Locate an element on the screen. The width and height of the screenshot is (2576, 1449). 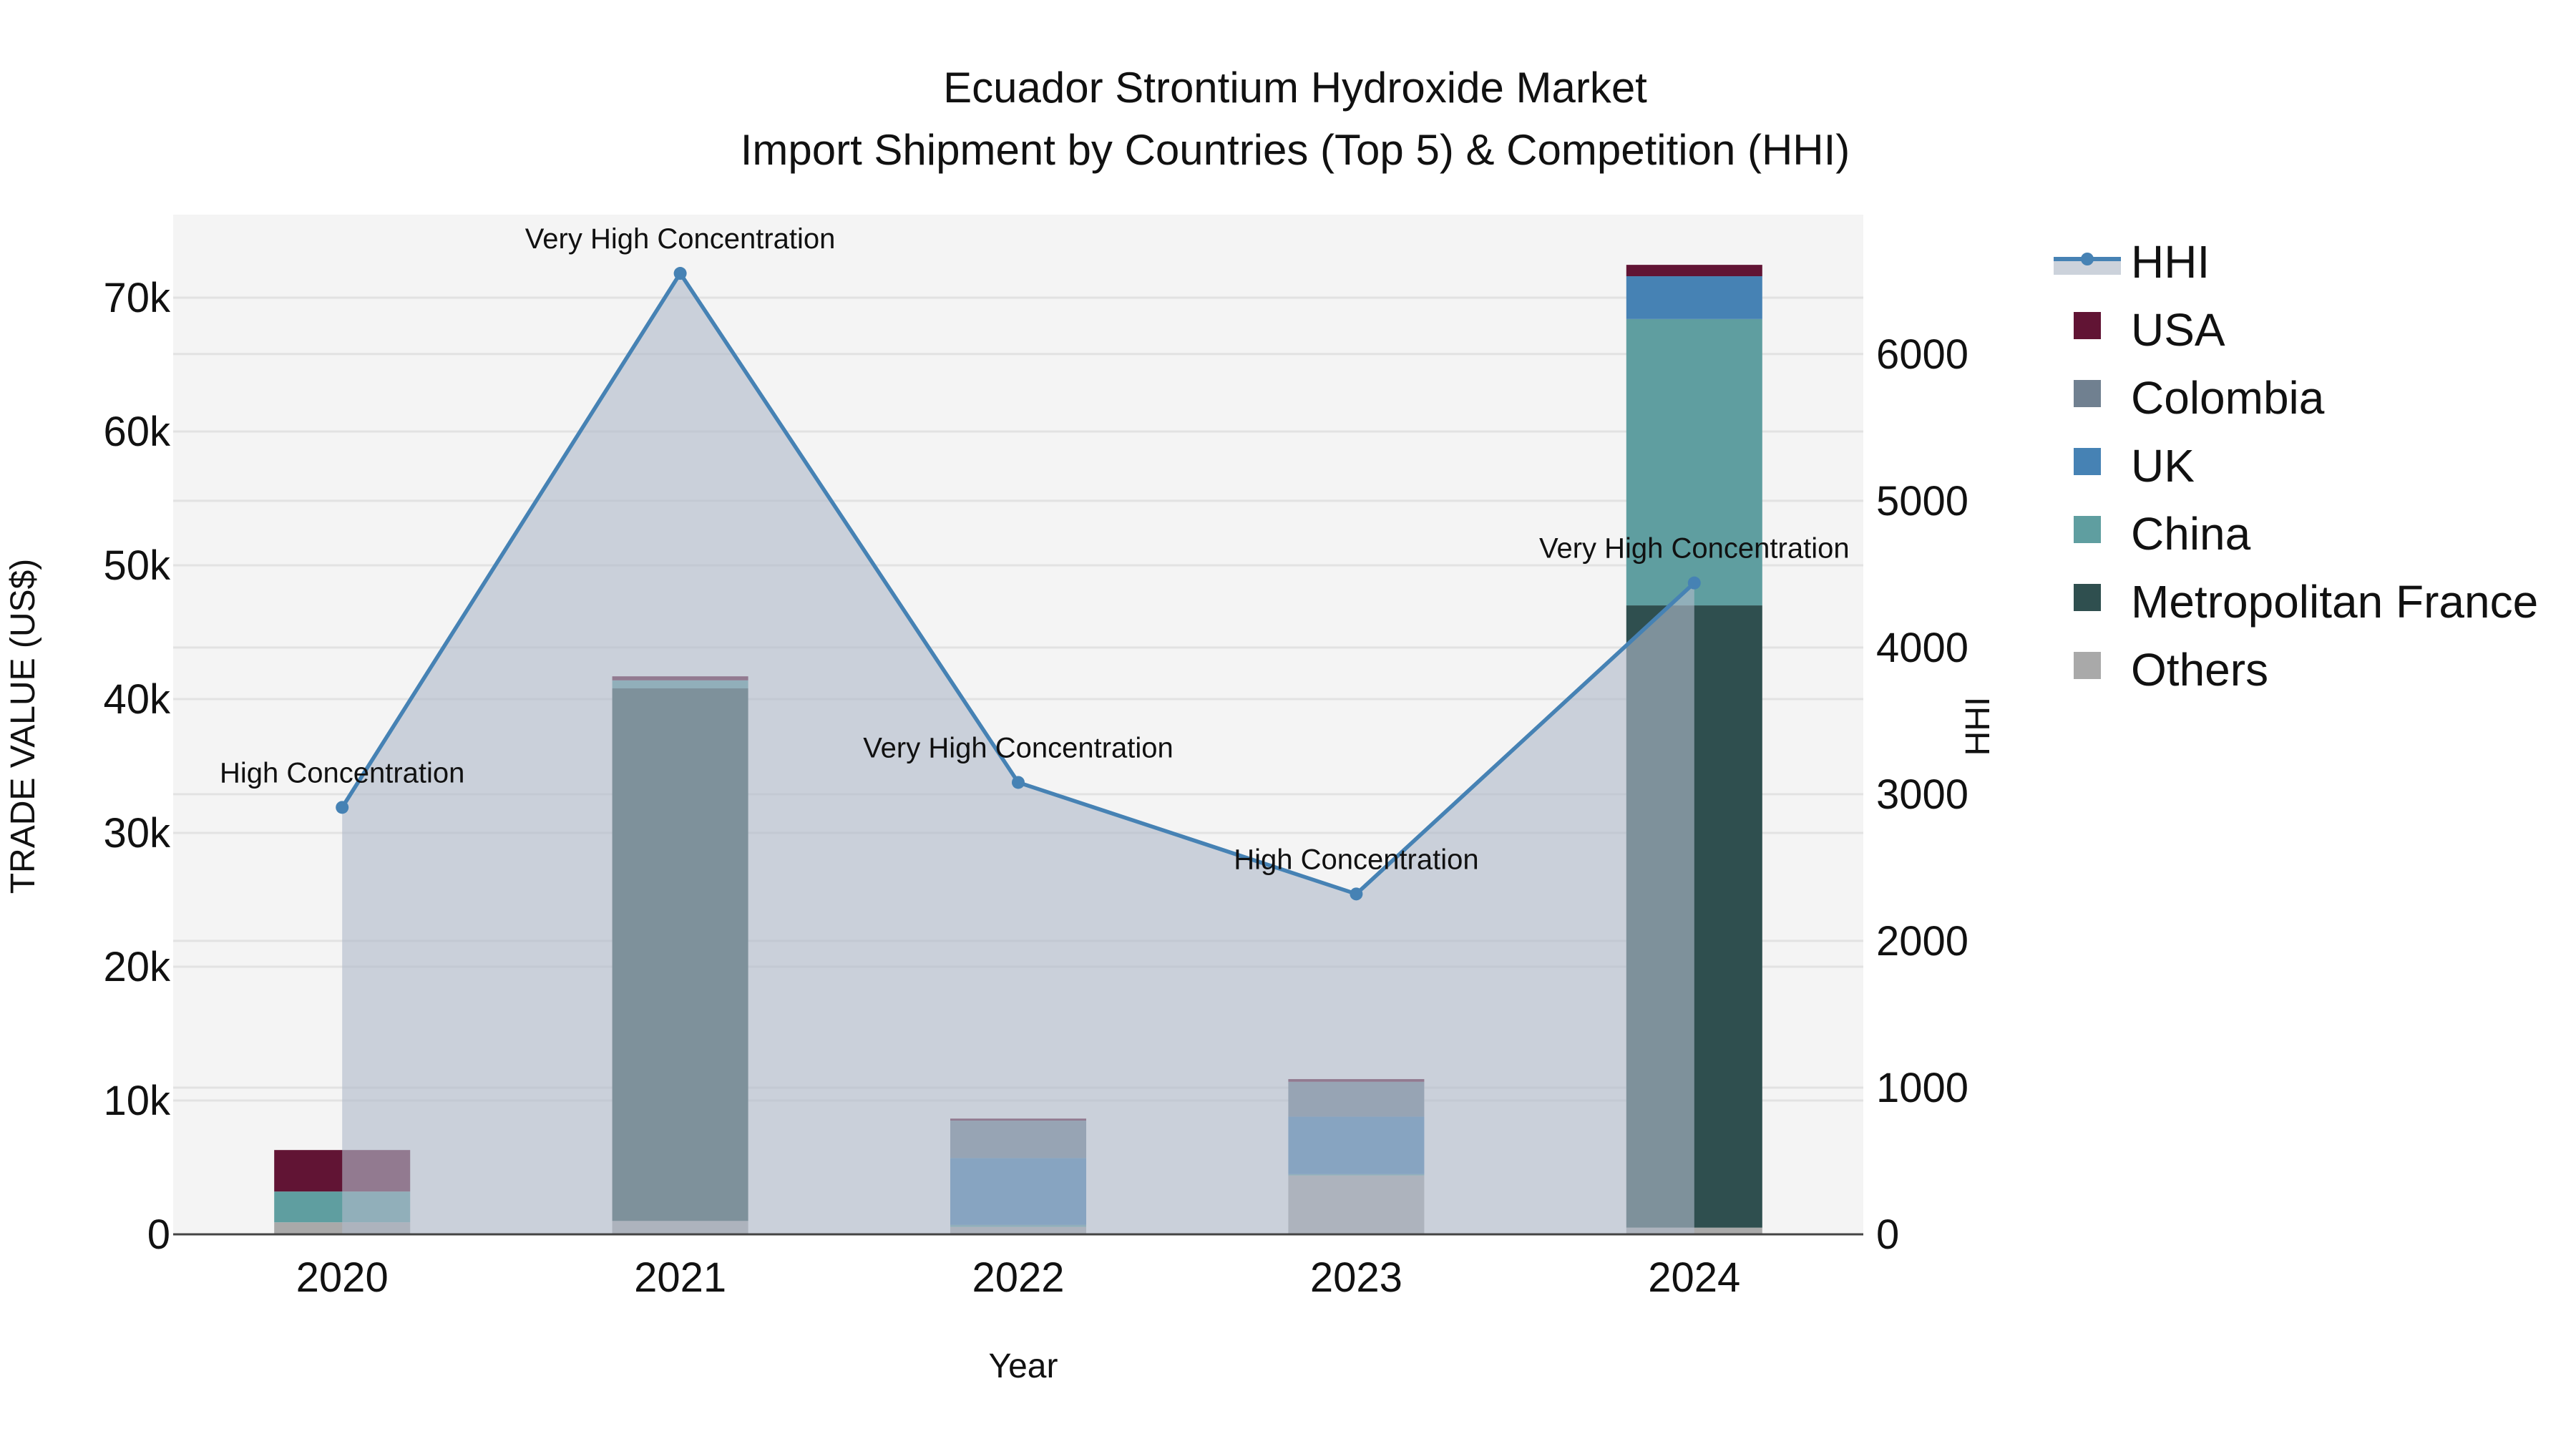
y2-axis-ticks: 0 1000 2000 3000 4000 5000 6000 is located at coordinates (1922, 794).